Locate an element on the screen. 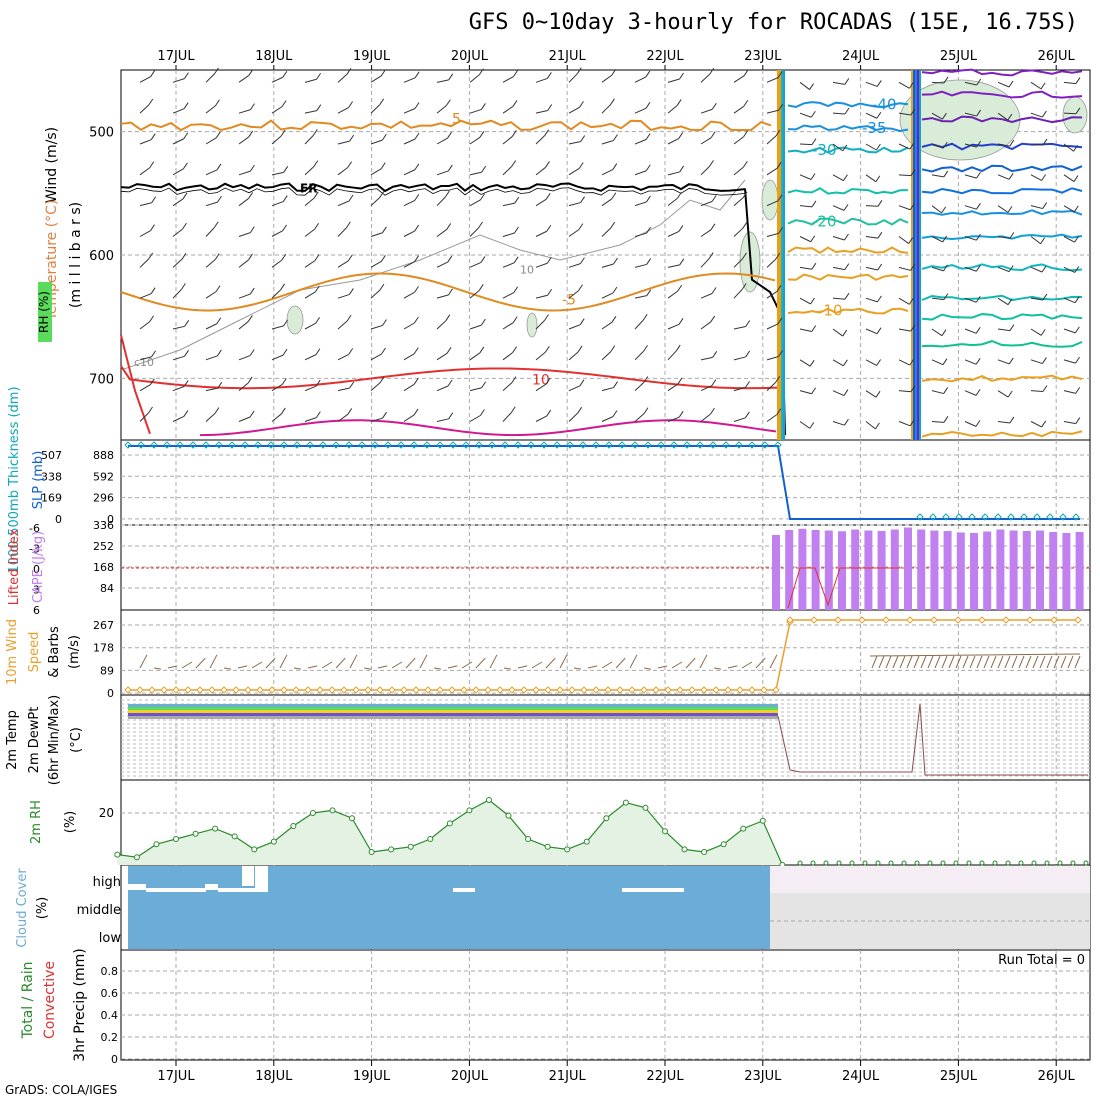 The width and height of the screenshot is (1100, 1100). ylabel-wind: Wind (m/s) is located at coordinates (52, 165).